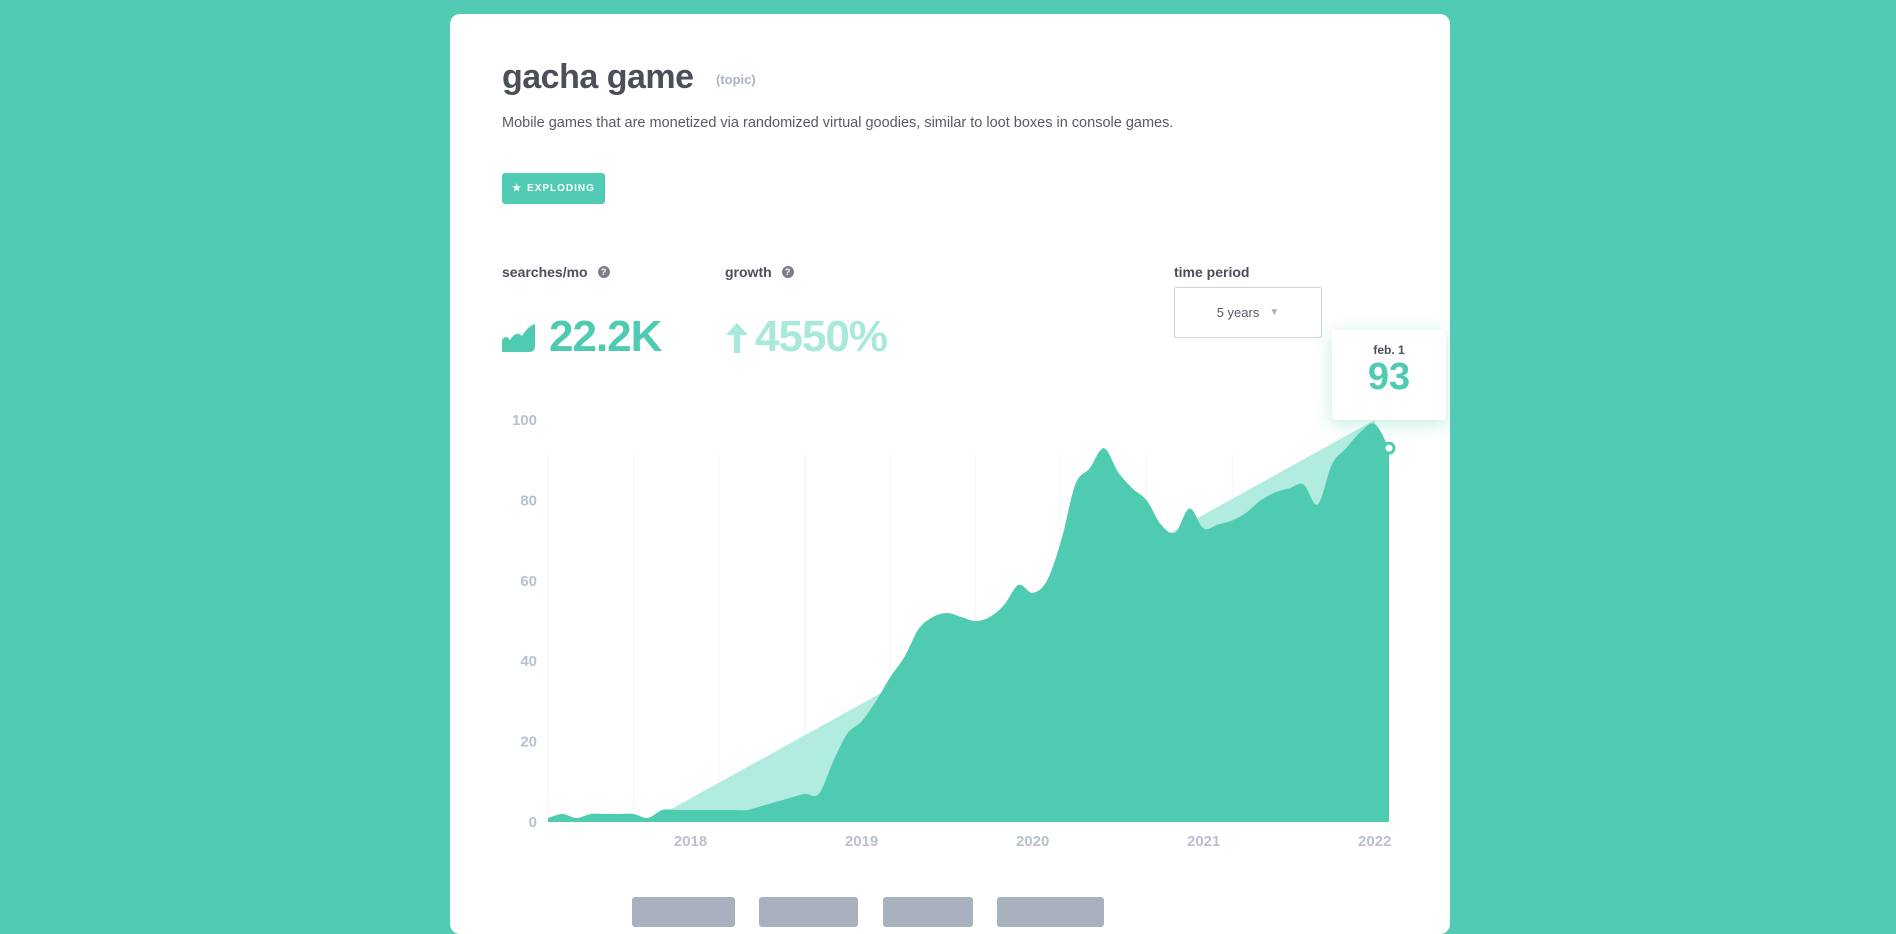 The width and height of the screenshot is (1896, 934). I want to click on page-title: gacha game, so click(598, 77).